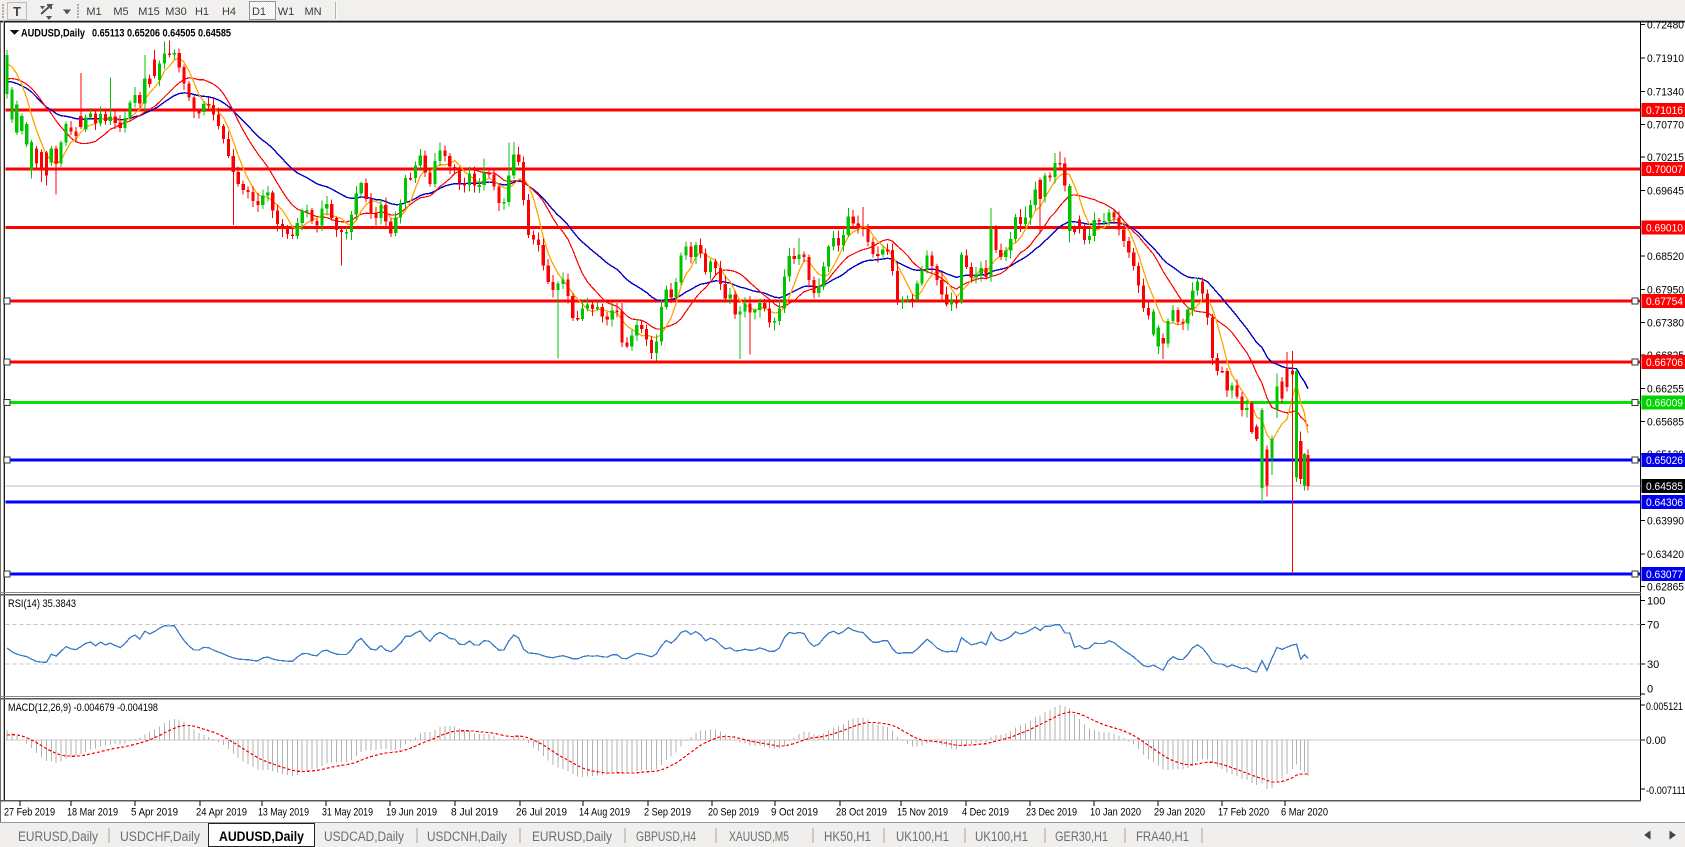 The height and width of the screenshot is (847, 1685). What do you see at coordinates (1115, 813) in the screenshot?
I see `svg-text: 10 Jan 2020` at bounding box center [1115, 813].